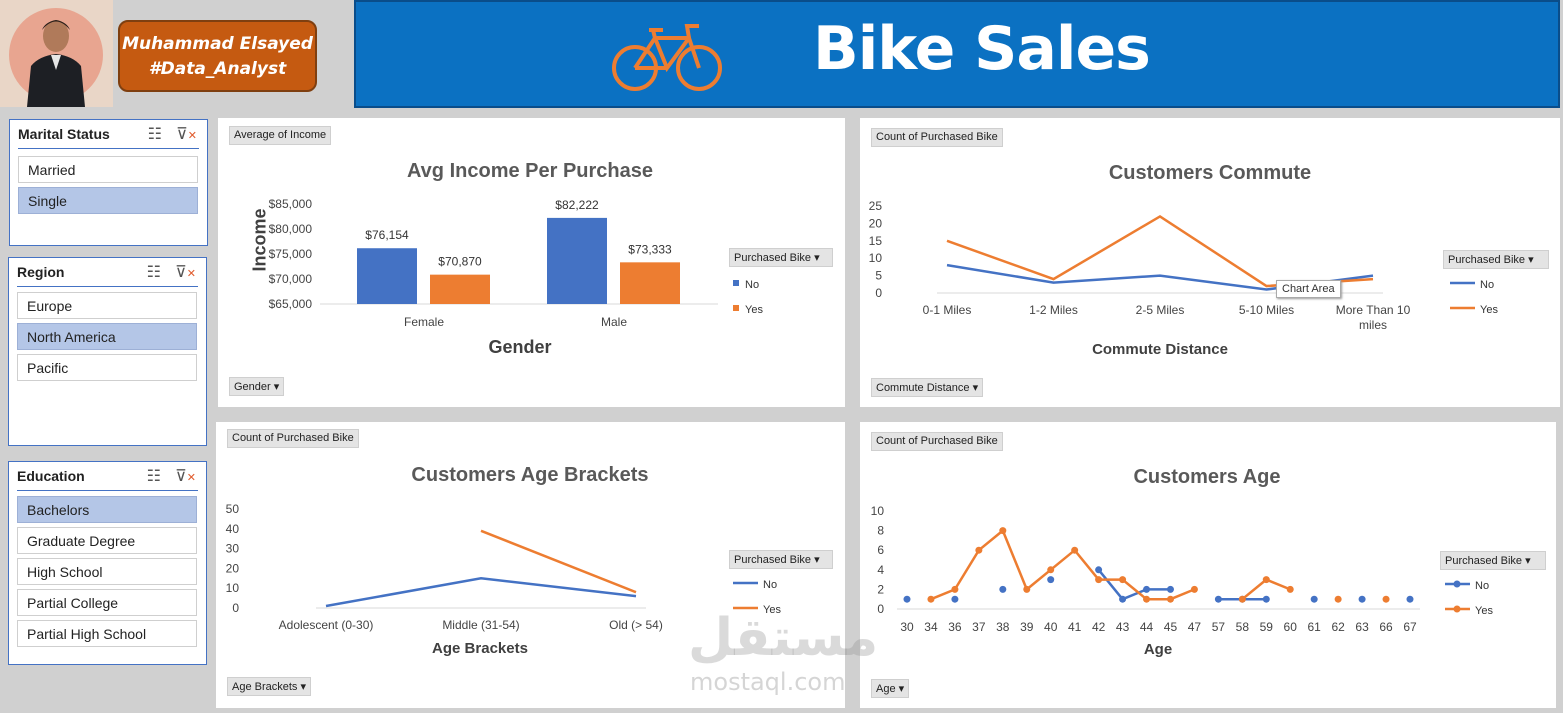 The image size is (1563, 713). What do you see at coordinates (1051, 627) in the screenshot?
I see `x-tick-label: 40` at bounding box center [1051, 627].